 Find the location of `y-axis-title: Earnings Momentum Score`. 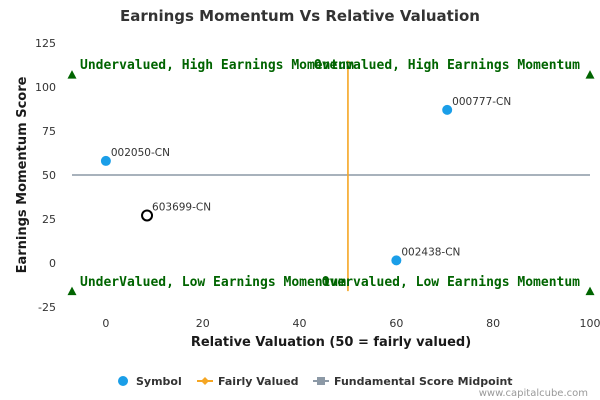

y-axis-title: Earnings Momentum Score is located at coordinates (22, 174).